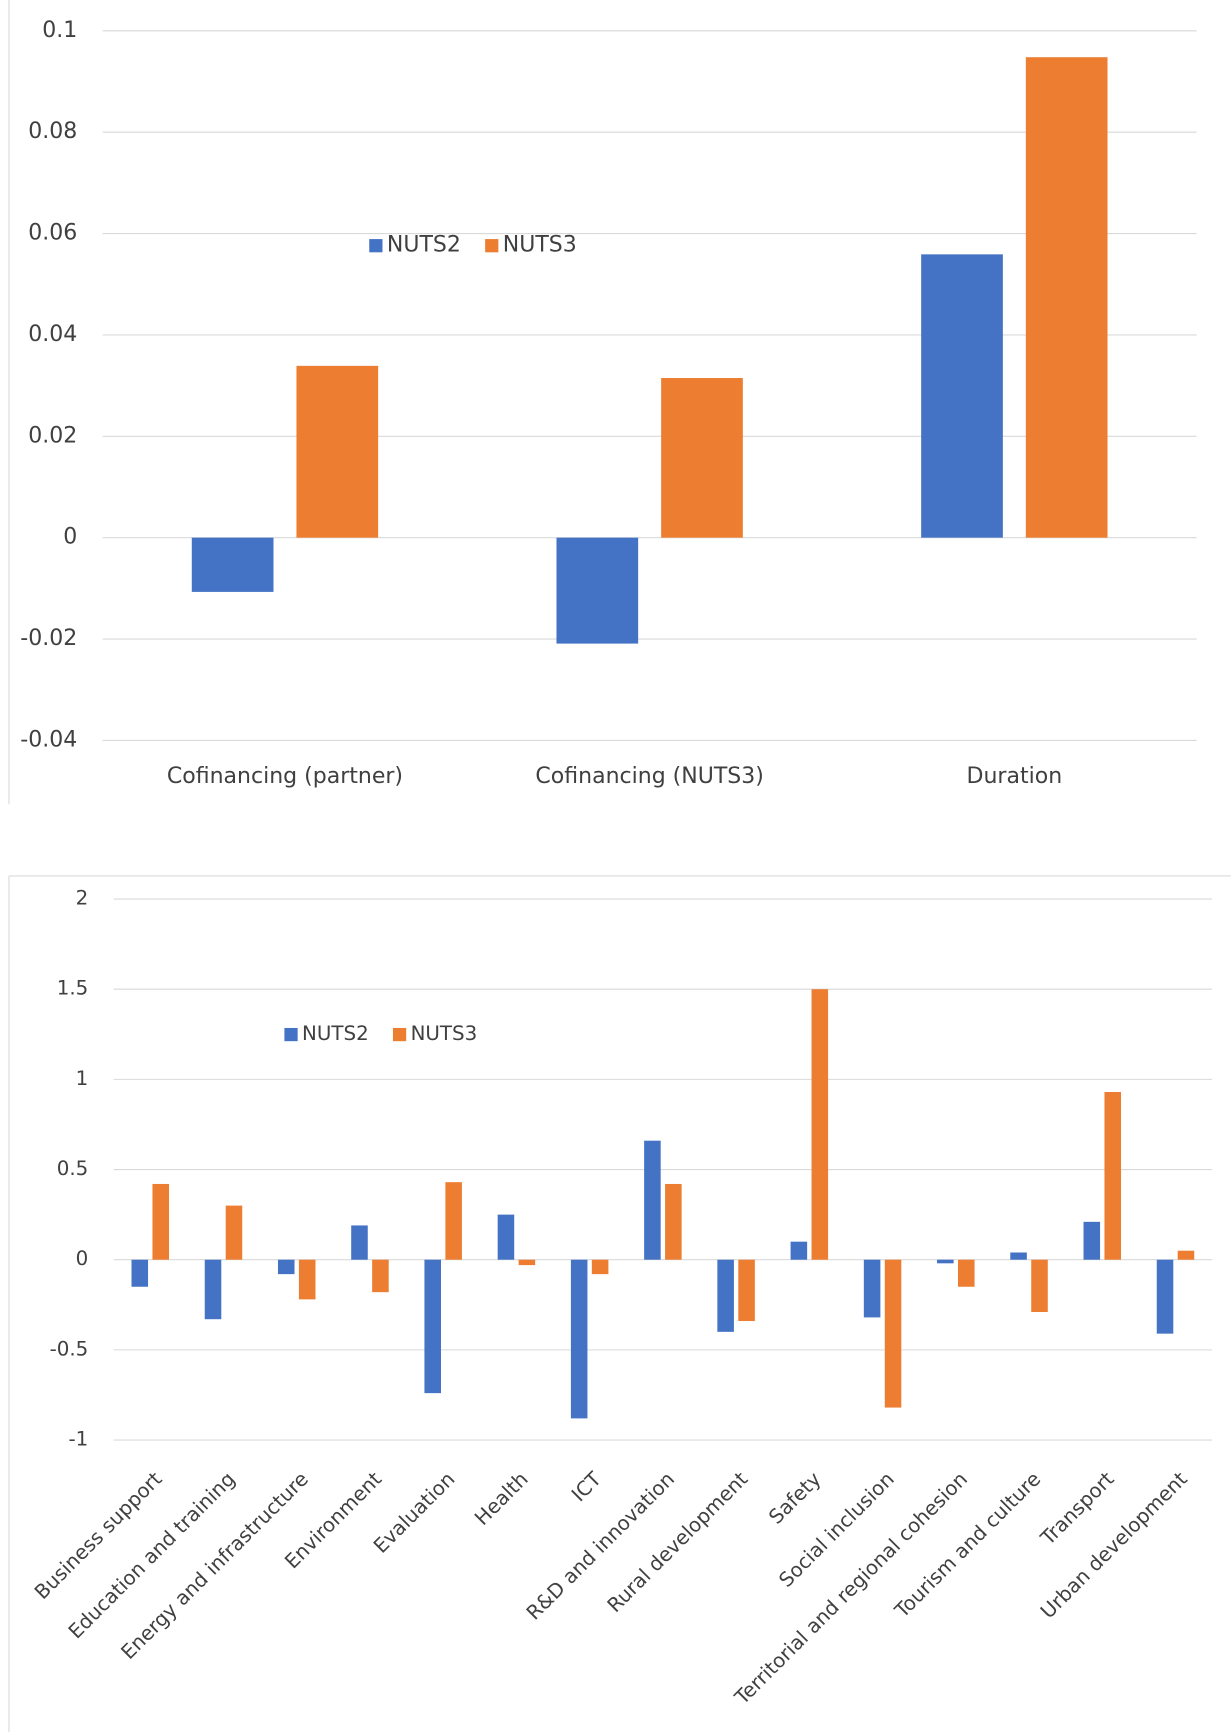 This screenshot has width=1231, height=1732. What do you see at coordinates (285, 776) in the screenshot?
I see `x-tick-label: Cofinancing (partner)` at bounding box center [285, 776].